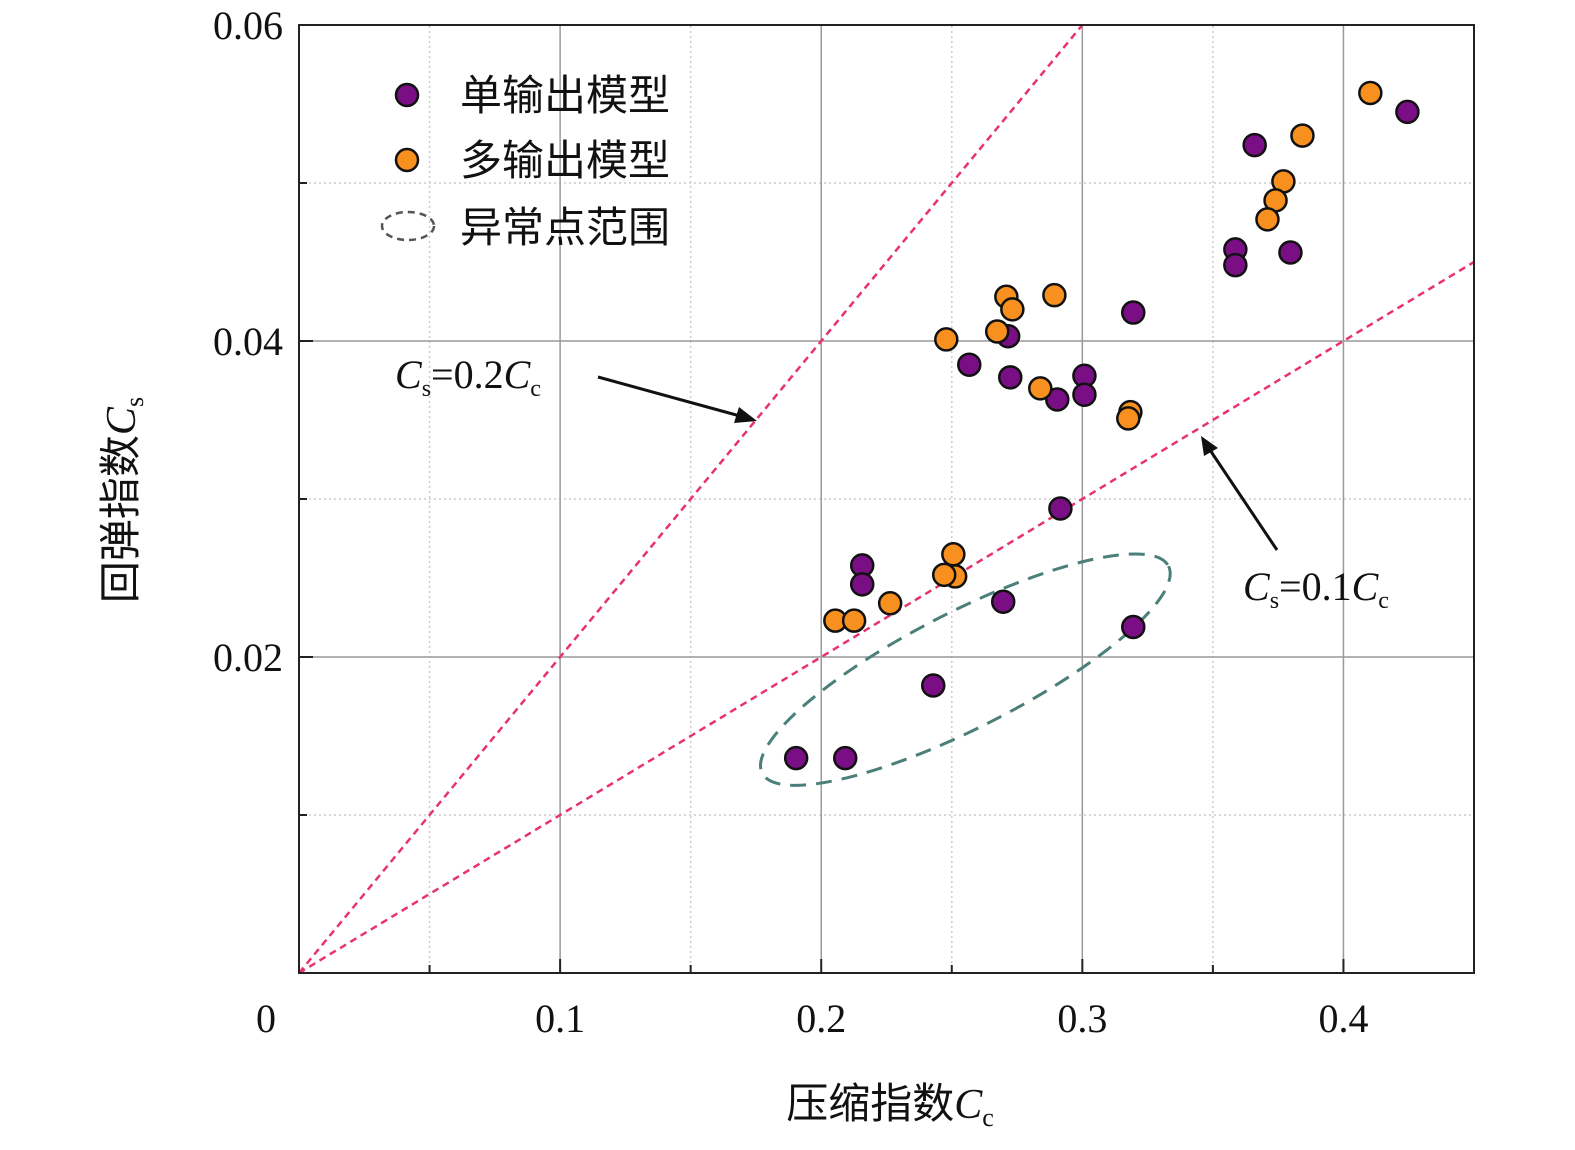  Describe the element at coordinates (560, 1018) in the screenshot. I see `x-tick-label: 0.1` at that location.